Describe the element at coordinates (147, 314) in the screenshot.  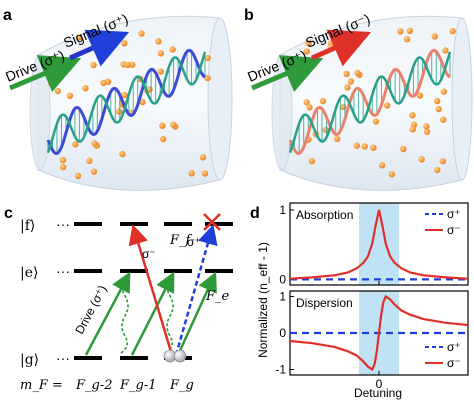
I see `decay-paths` at that location.